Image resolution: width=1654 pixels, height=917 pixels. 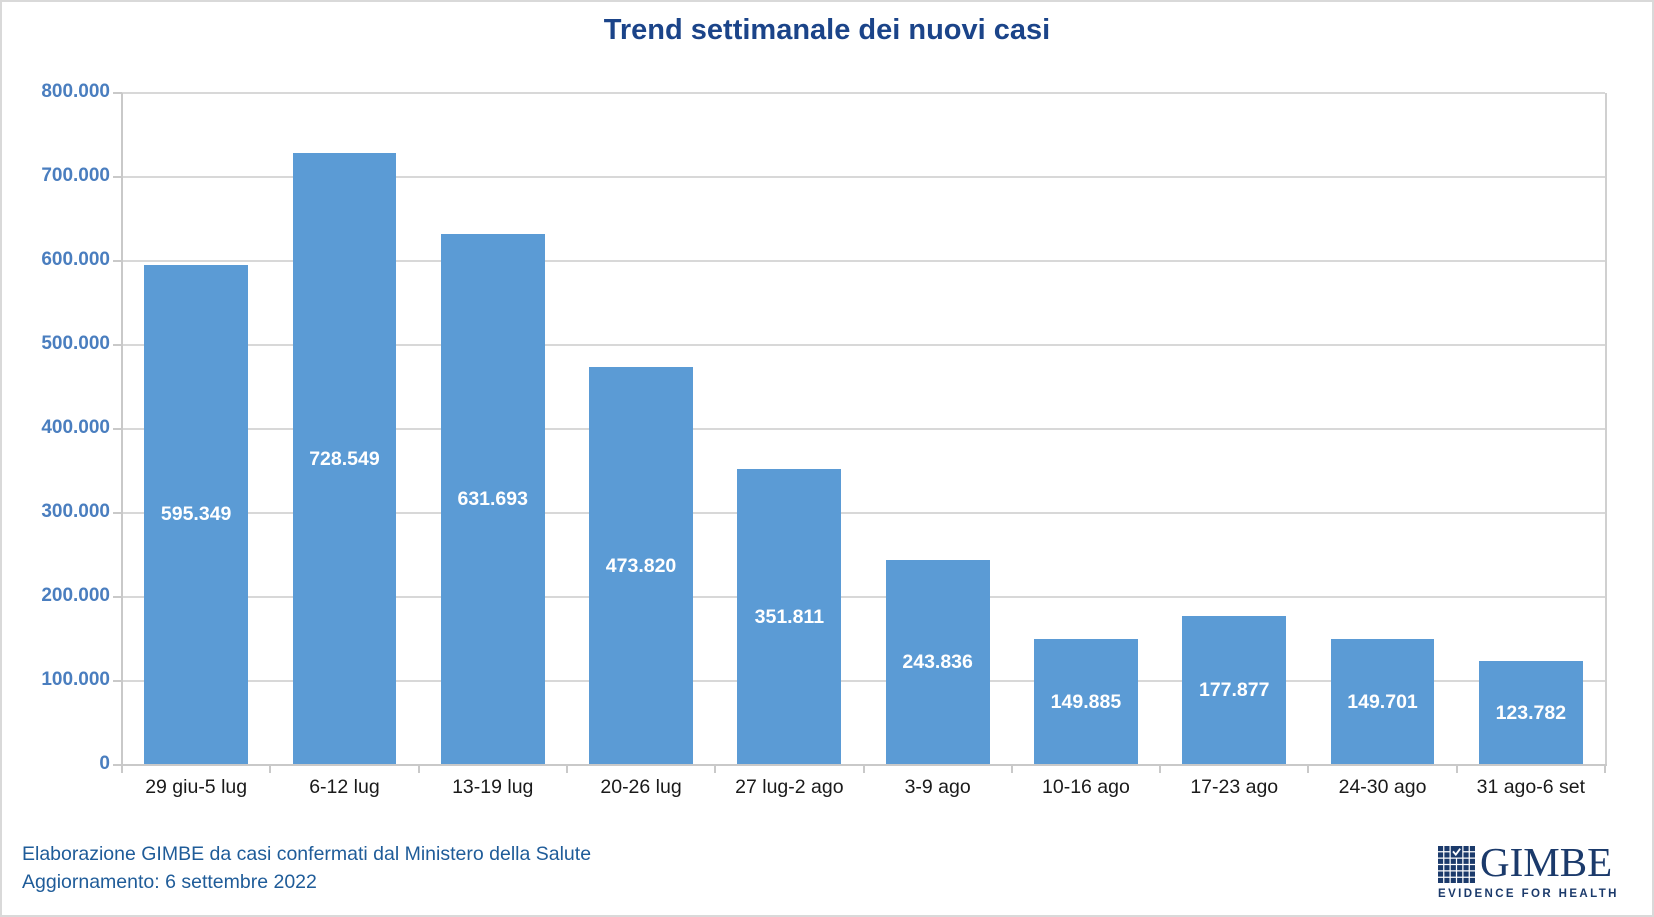 I want to click on bar-value-label: 243.836, so click(x=937, y=662).